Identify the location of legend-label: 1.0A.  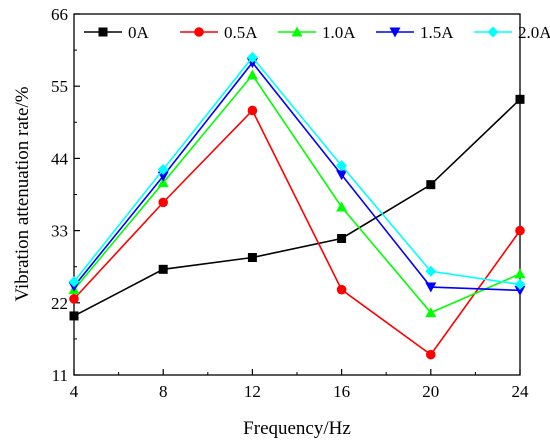
(339, 32).